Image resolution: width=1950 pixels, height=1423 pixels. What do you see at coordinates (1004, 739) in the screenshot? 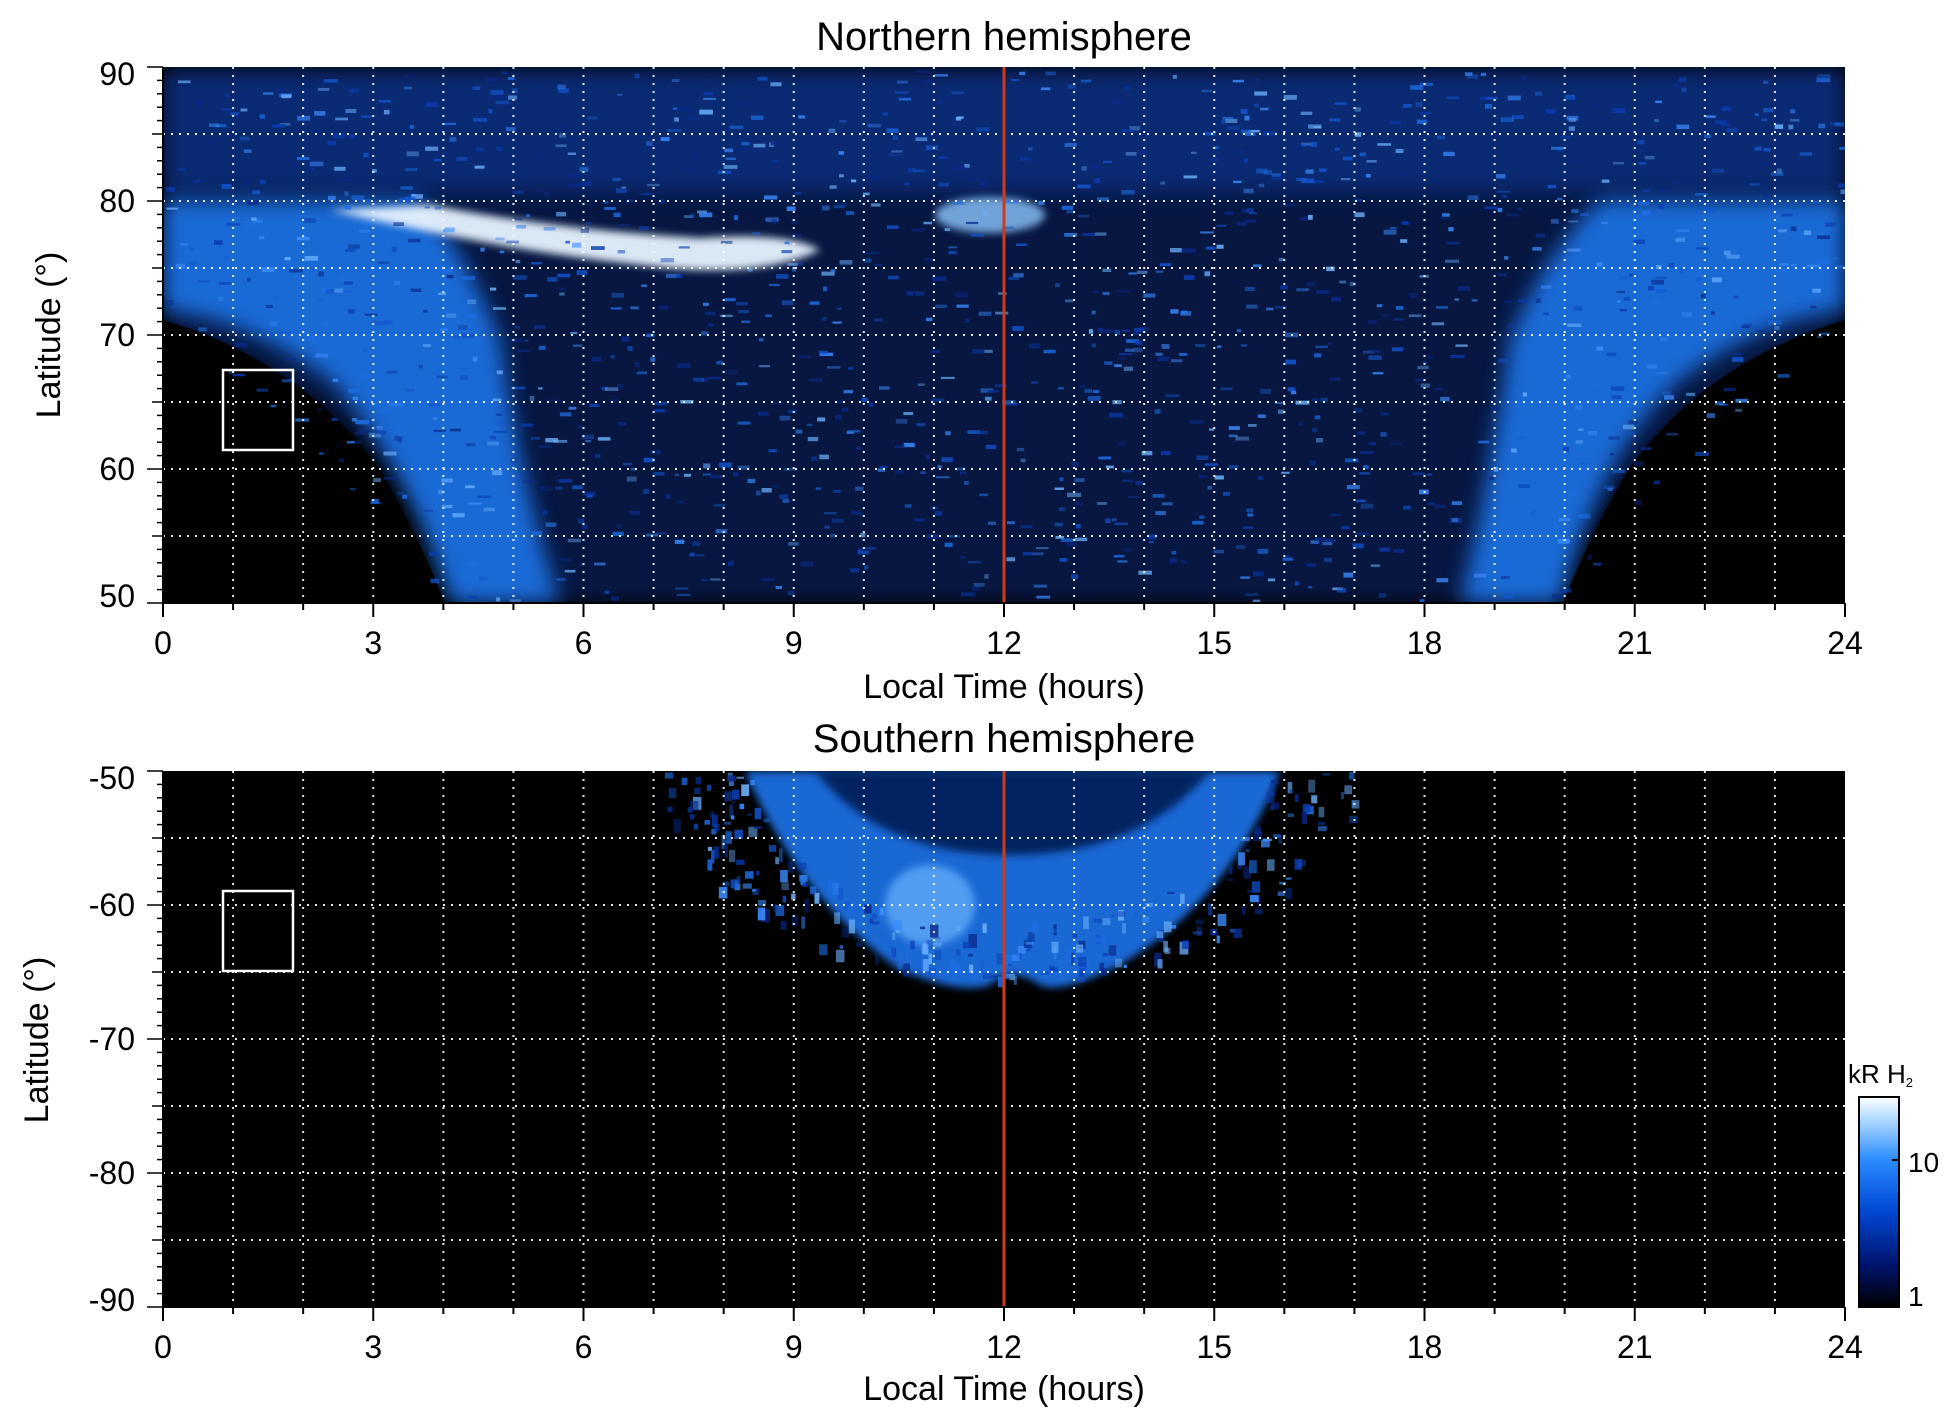
I see `south-title: Southern hemisphere` at bounding box center [1004, 739].